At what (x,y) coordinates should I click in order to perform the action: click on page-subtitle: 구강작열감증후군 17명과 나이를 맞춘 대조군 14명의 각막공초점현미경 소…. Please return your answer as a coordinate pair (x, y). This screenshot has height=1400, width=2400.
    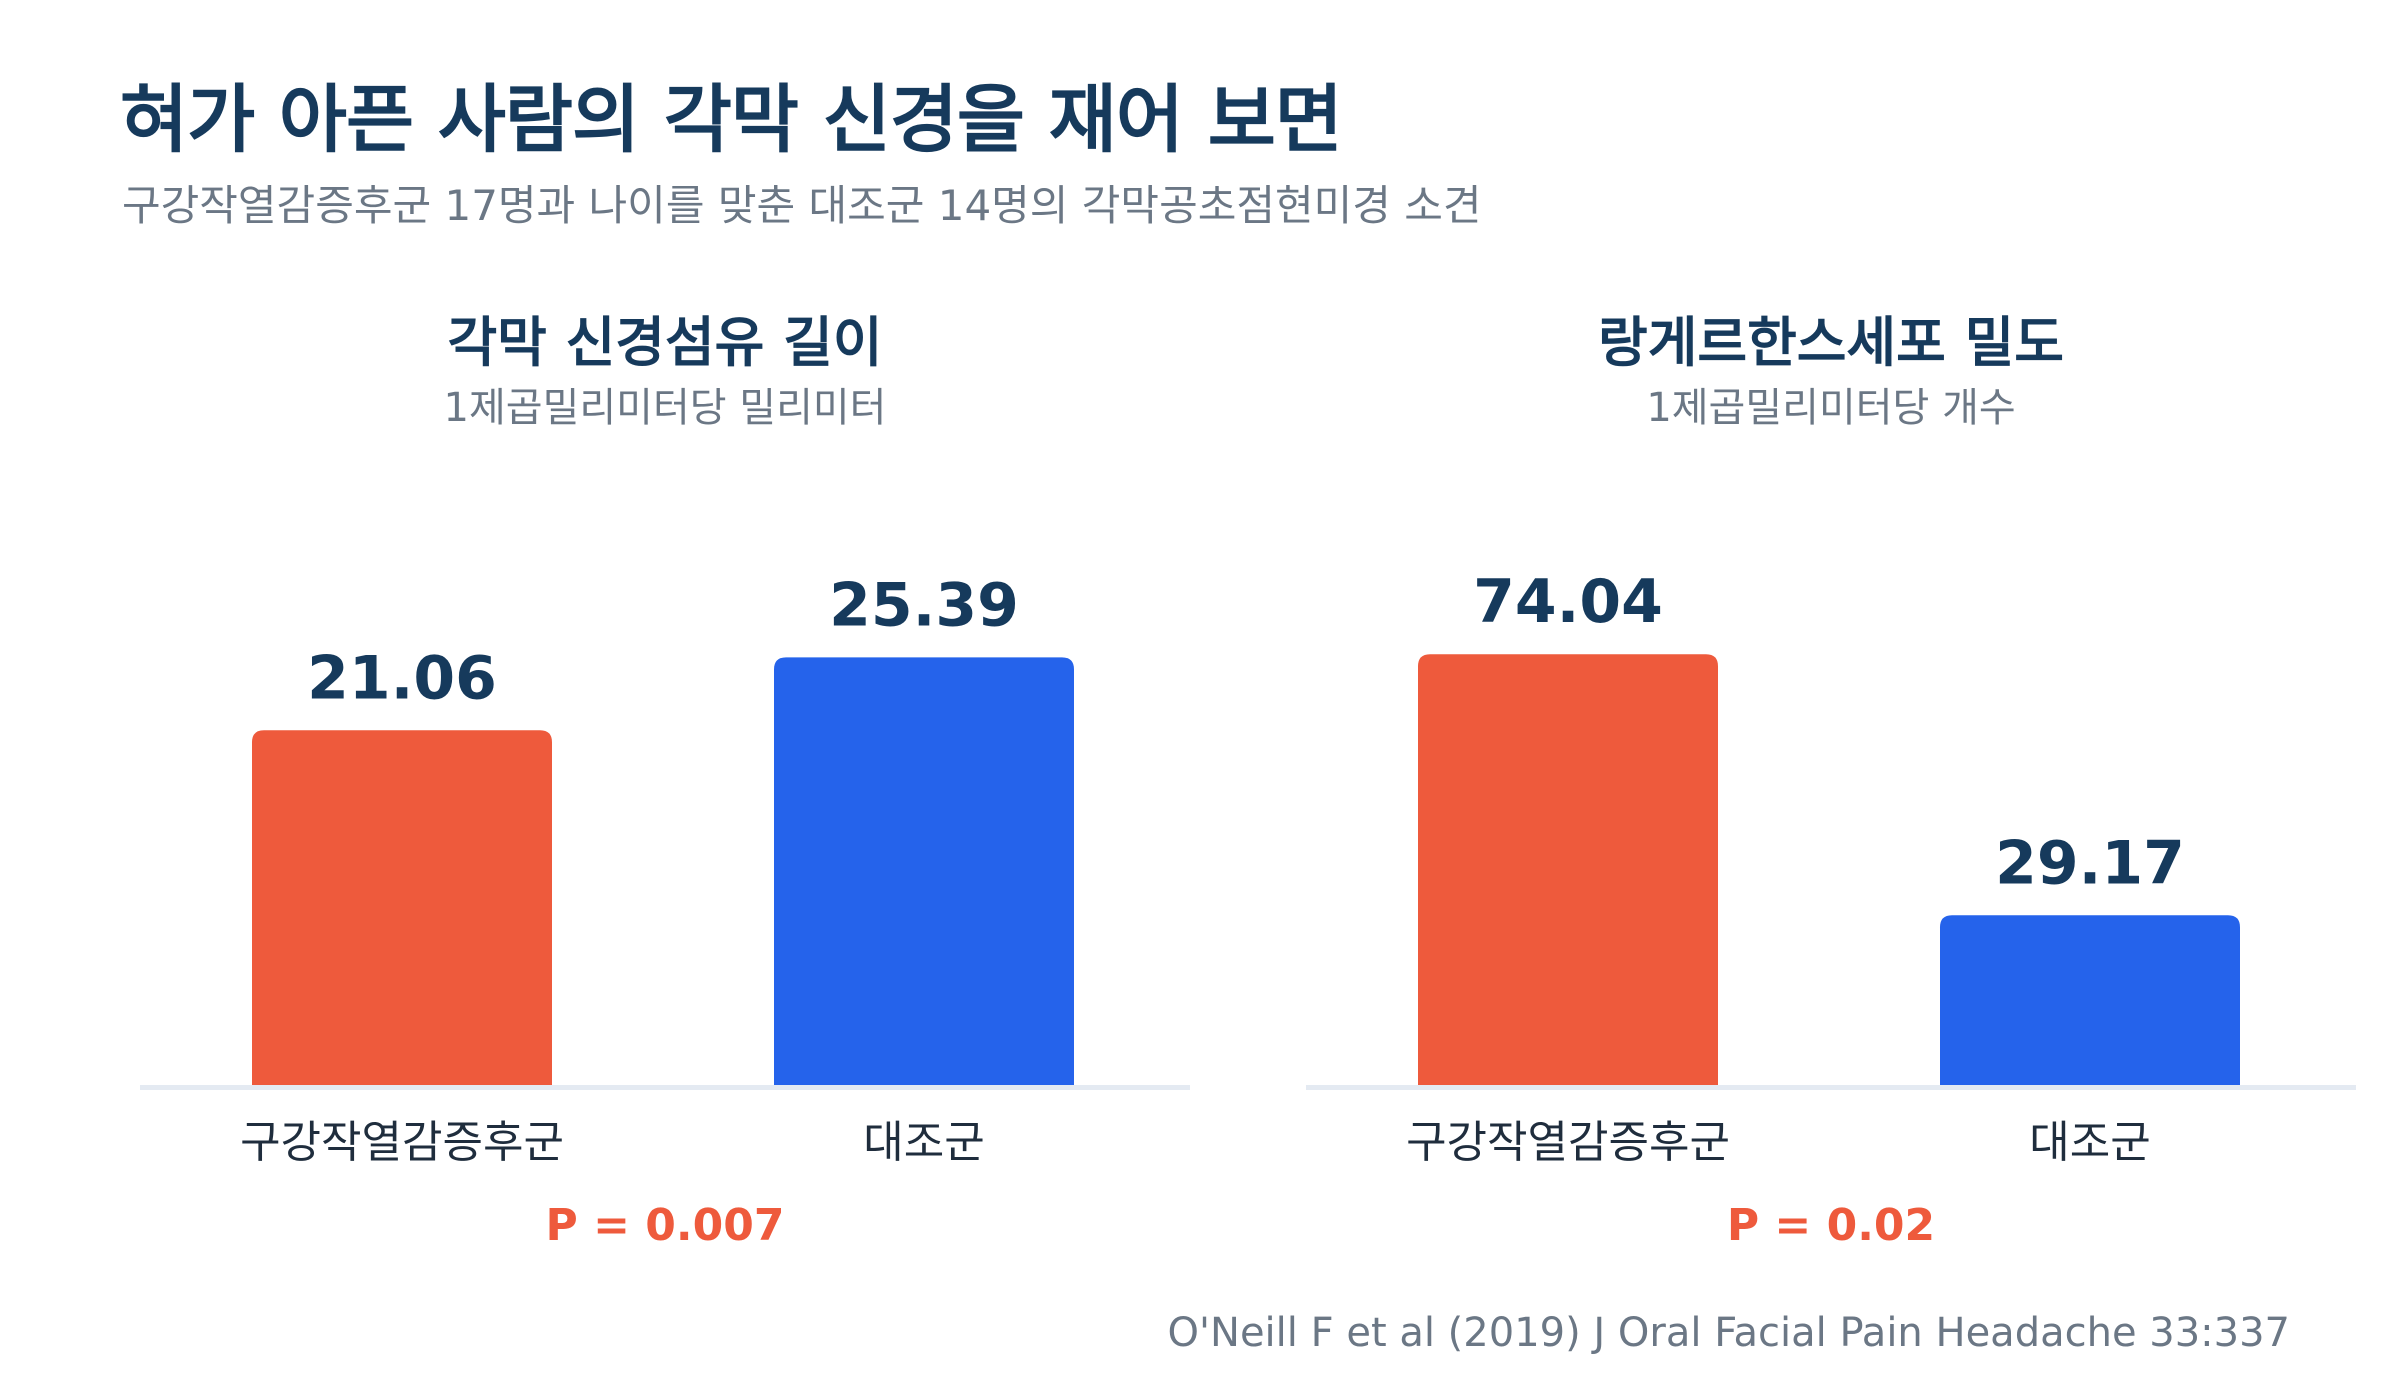
    Looking at the image, I should click on (802, 205).